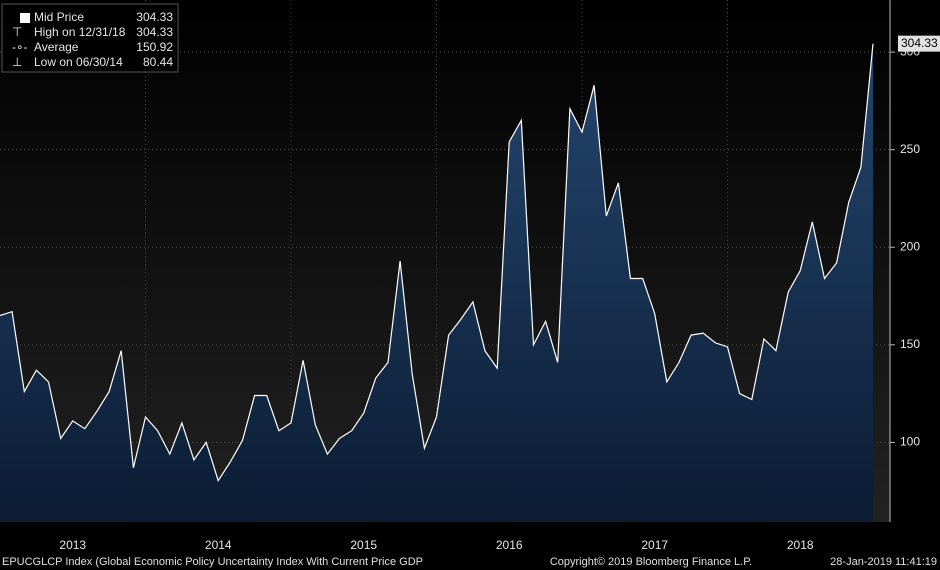 This screenshot has width=940, height=570. I want to click on legend-swatch, so click(25, 18).